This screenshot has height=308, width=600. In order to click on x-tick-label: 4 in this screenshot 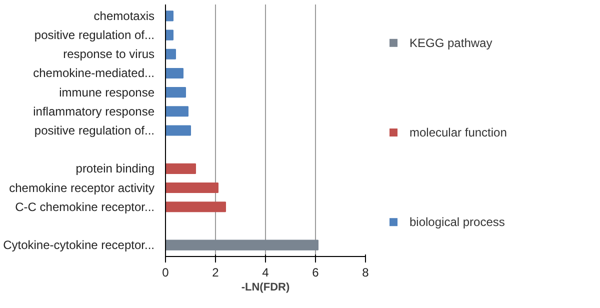, I will do `click(266, 273)`.